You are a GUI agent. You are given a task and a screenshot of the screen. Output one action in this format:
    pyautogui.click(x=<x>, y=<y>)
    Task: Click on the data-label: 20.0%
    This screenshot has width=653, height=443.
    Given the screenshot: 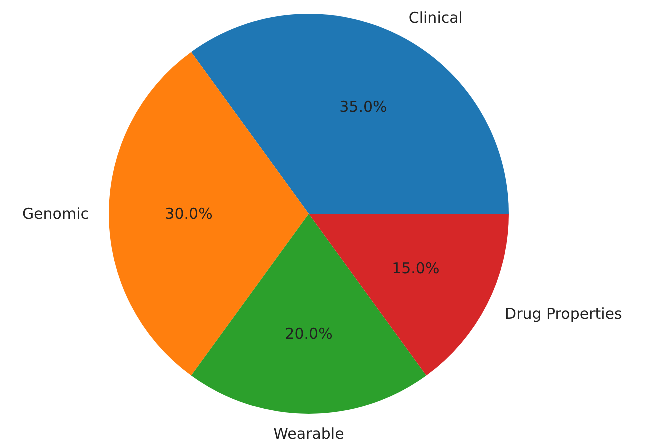 What is the action you would take?
    pyautogui.click(x=309, y=334)
    